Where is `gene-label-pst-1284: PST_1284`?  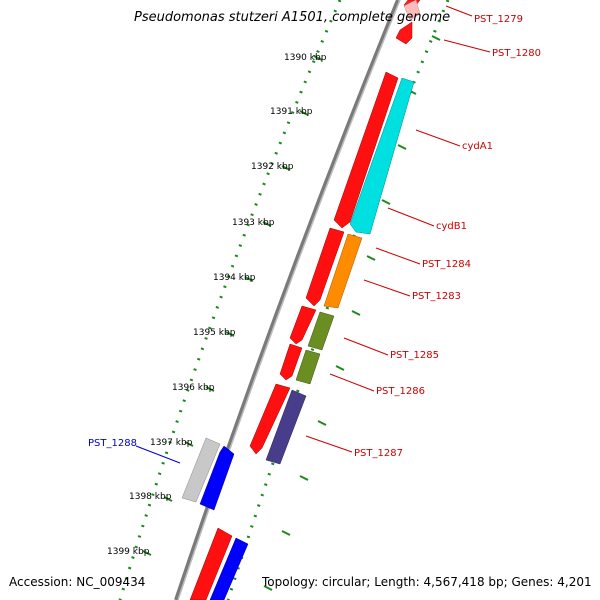
gene-label-pst-1284: PST_1284 is located at coordinates (446, 264).